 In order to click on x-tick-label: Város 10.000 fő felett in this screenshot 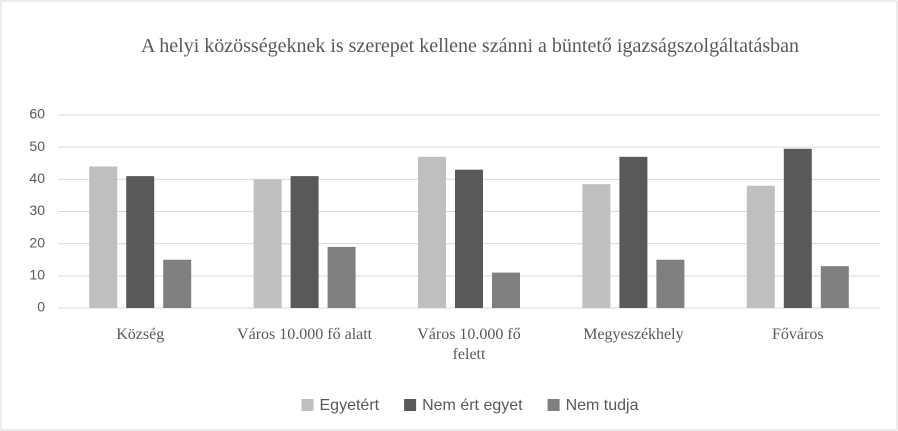, I will do `click(469, 344)`.